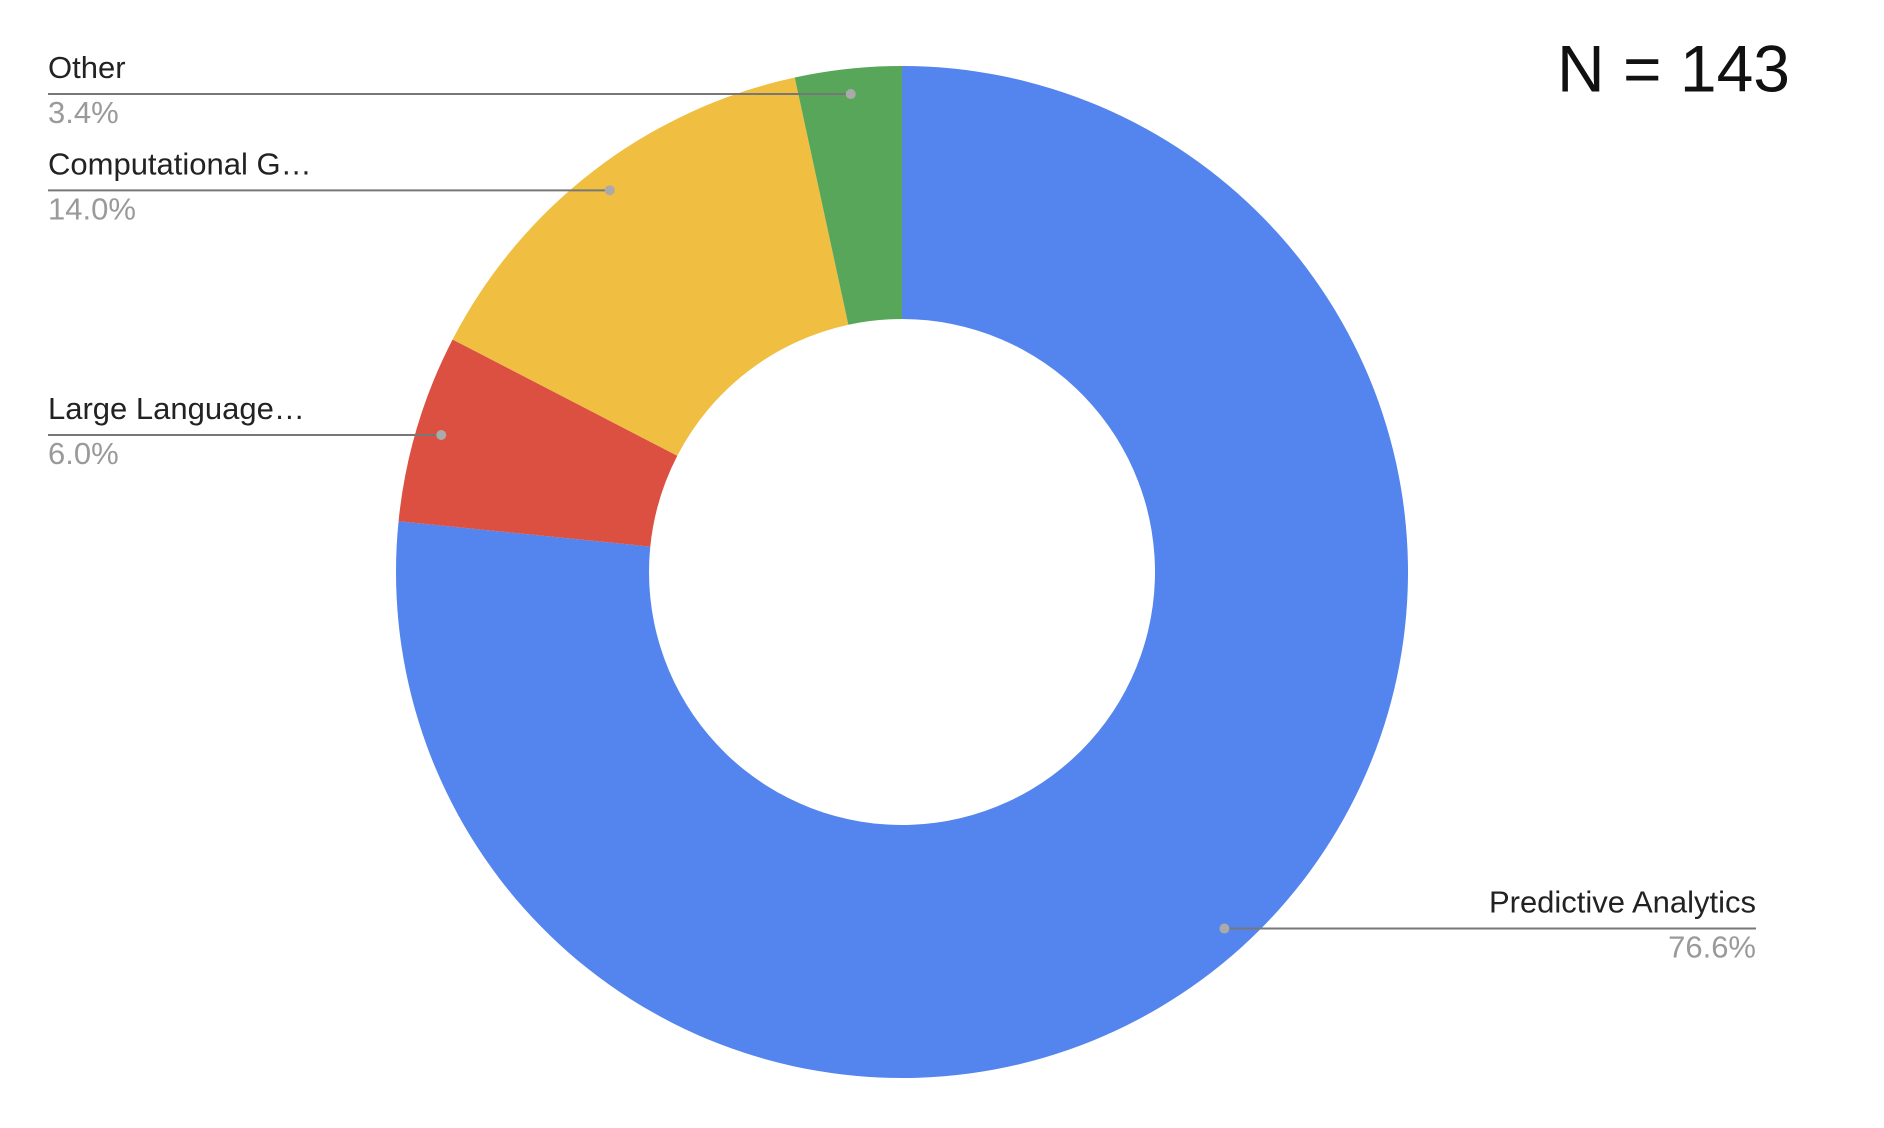  I want to click on slice-value-label: 76.6%, so click(1712, 947).